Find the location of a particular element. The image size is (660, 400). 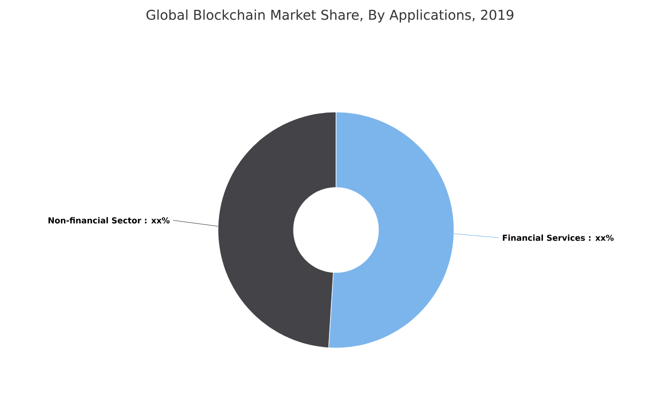

slice-label: Non-financial Sector : xx% is located at coordinates (109, 220).